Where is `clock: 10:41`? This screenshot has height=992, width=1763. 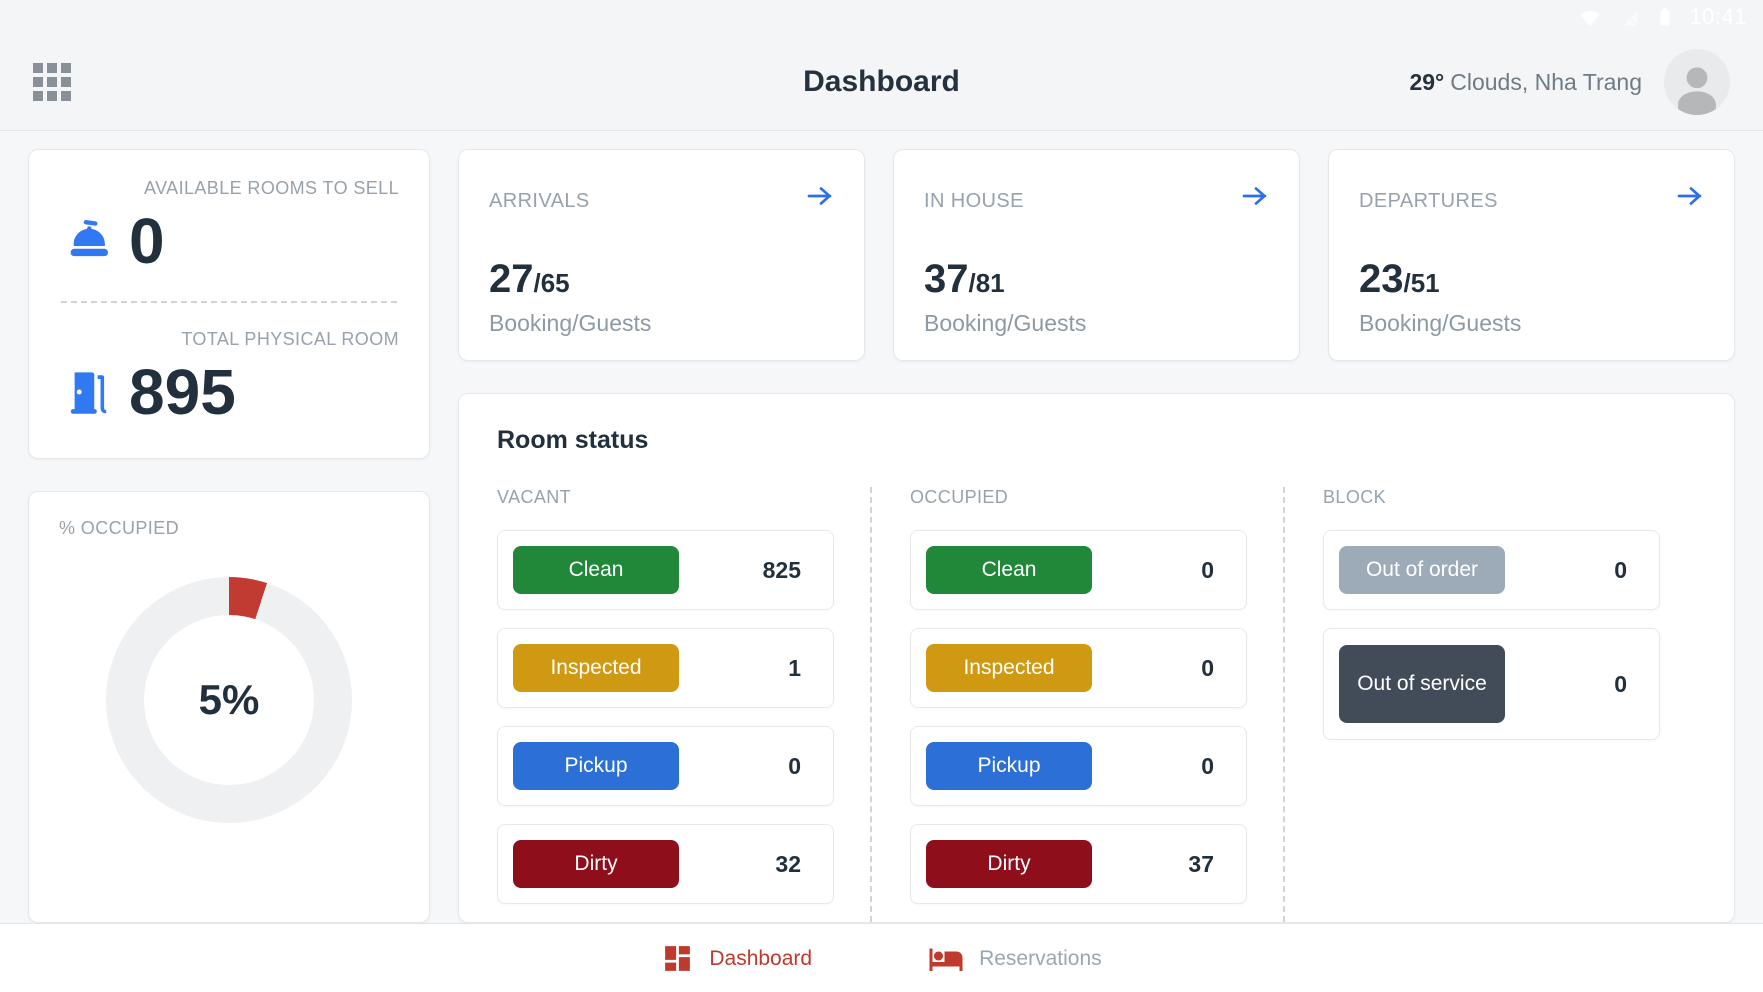 clock: 10:41 is located at coordinates (1718, 16).